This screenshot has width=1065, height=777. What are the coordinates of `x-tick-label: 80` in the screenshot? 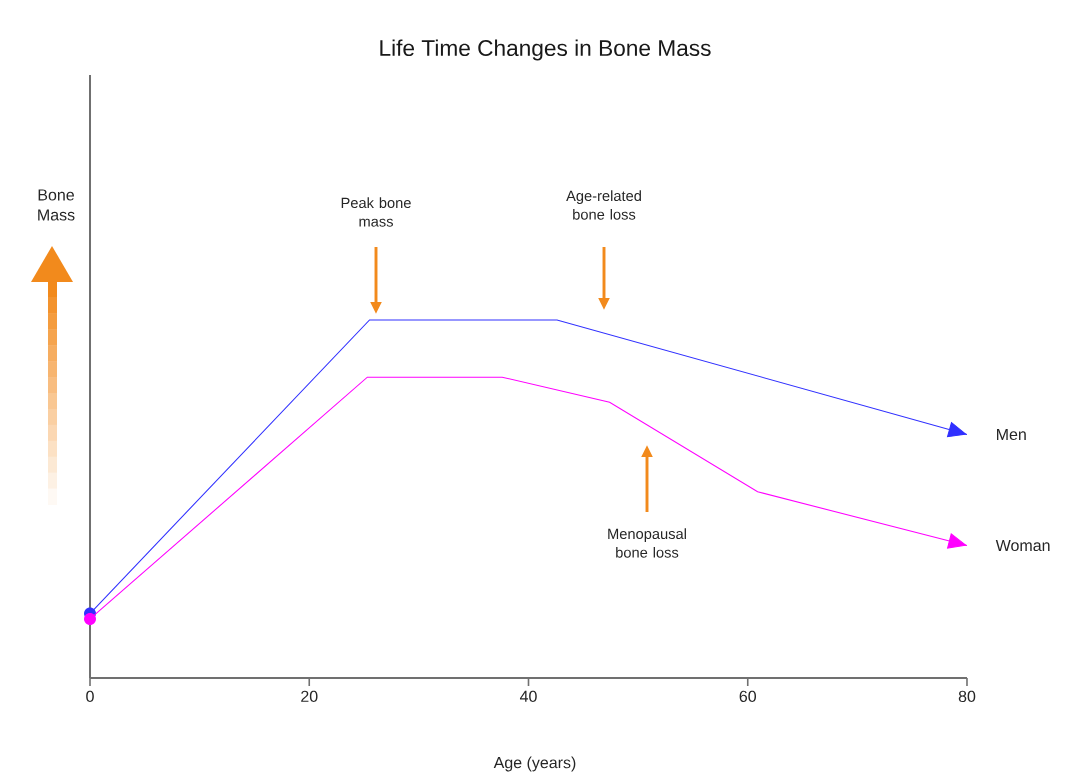 It's located at (967, 696).